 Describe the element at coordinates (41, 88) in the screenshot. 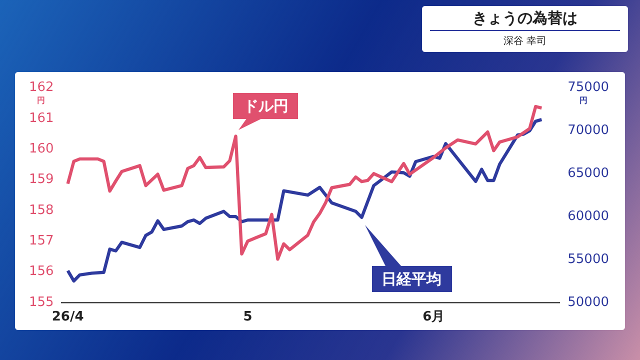

I see `y-tick-label: 162` at that location.